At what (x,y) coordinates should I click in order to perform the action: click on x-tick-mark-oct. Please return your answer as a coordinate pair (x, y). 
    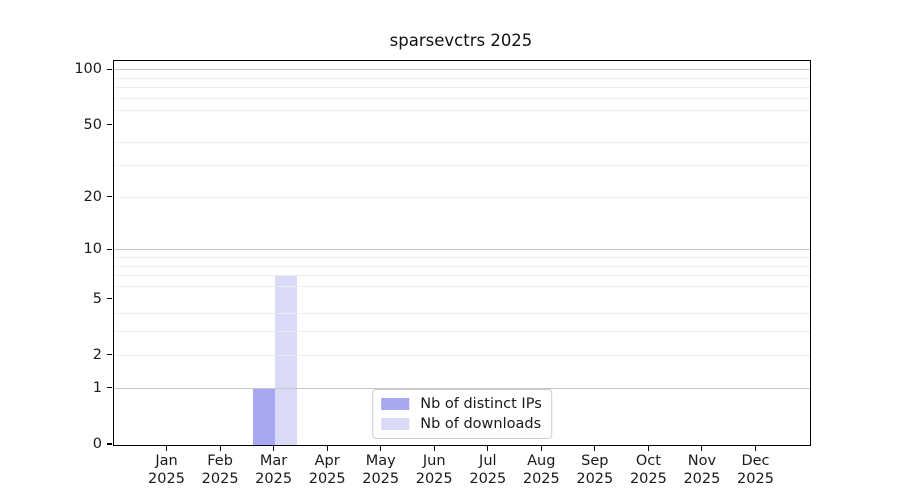
    Looking at the image, I should click on (648, 448).